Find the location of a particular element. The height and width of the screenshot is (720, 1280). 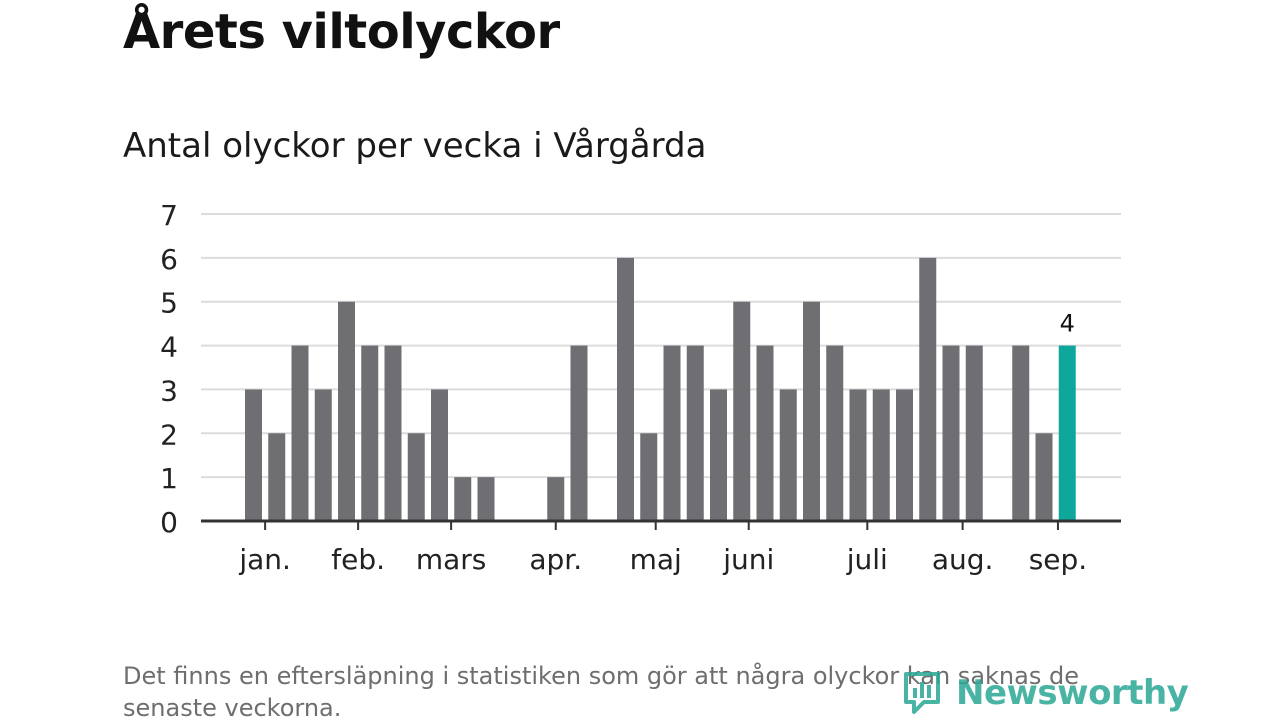

x-tick-label: juni is located at coordinates (748, 559).